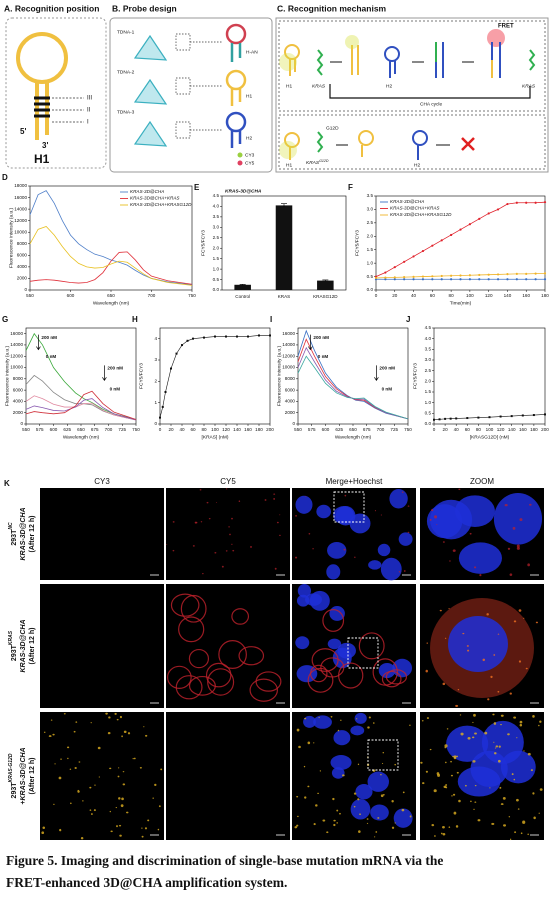  I want to click on x-tick-label: 700, so click(381, 429).